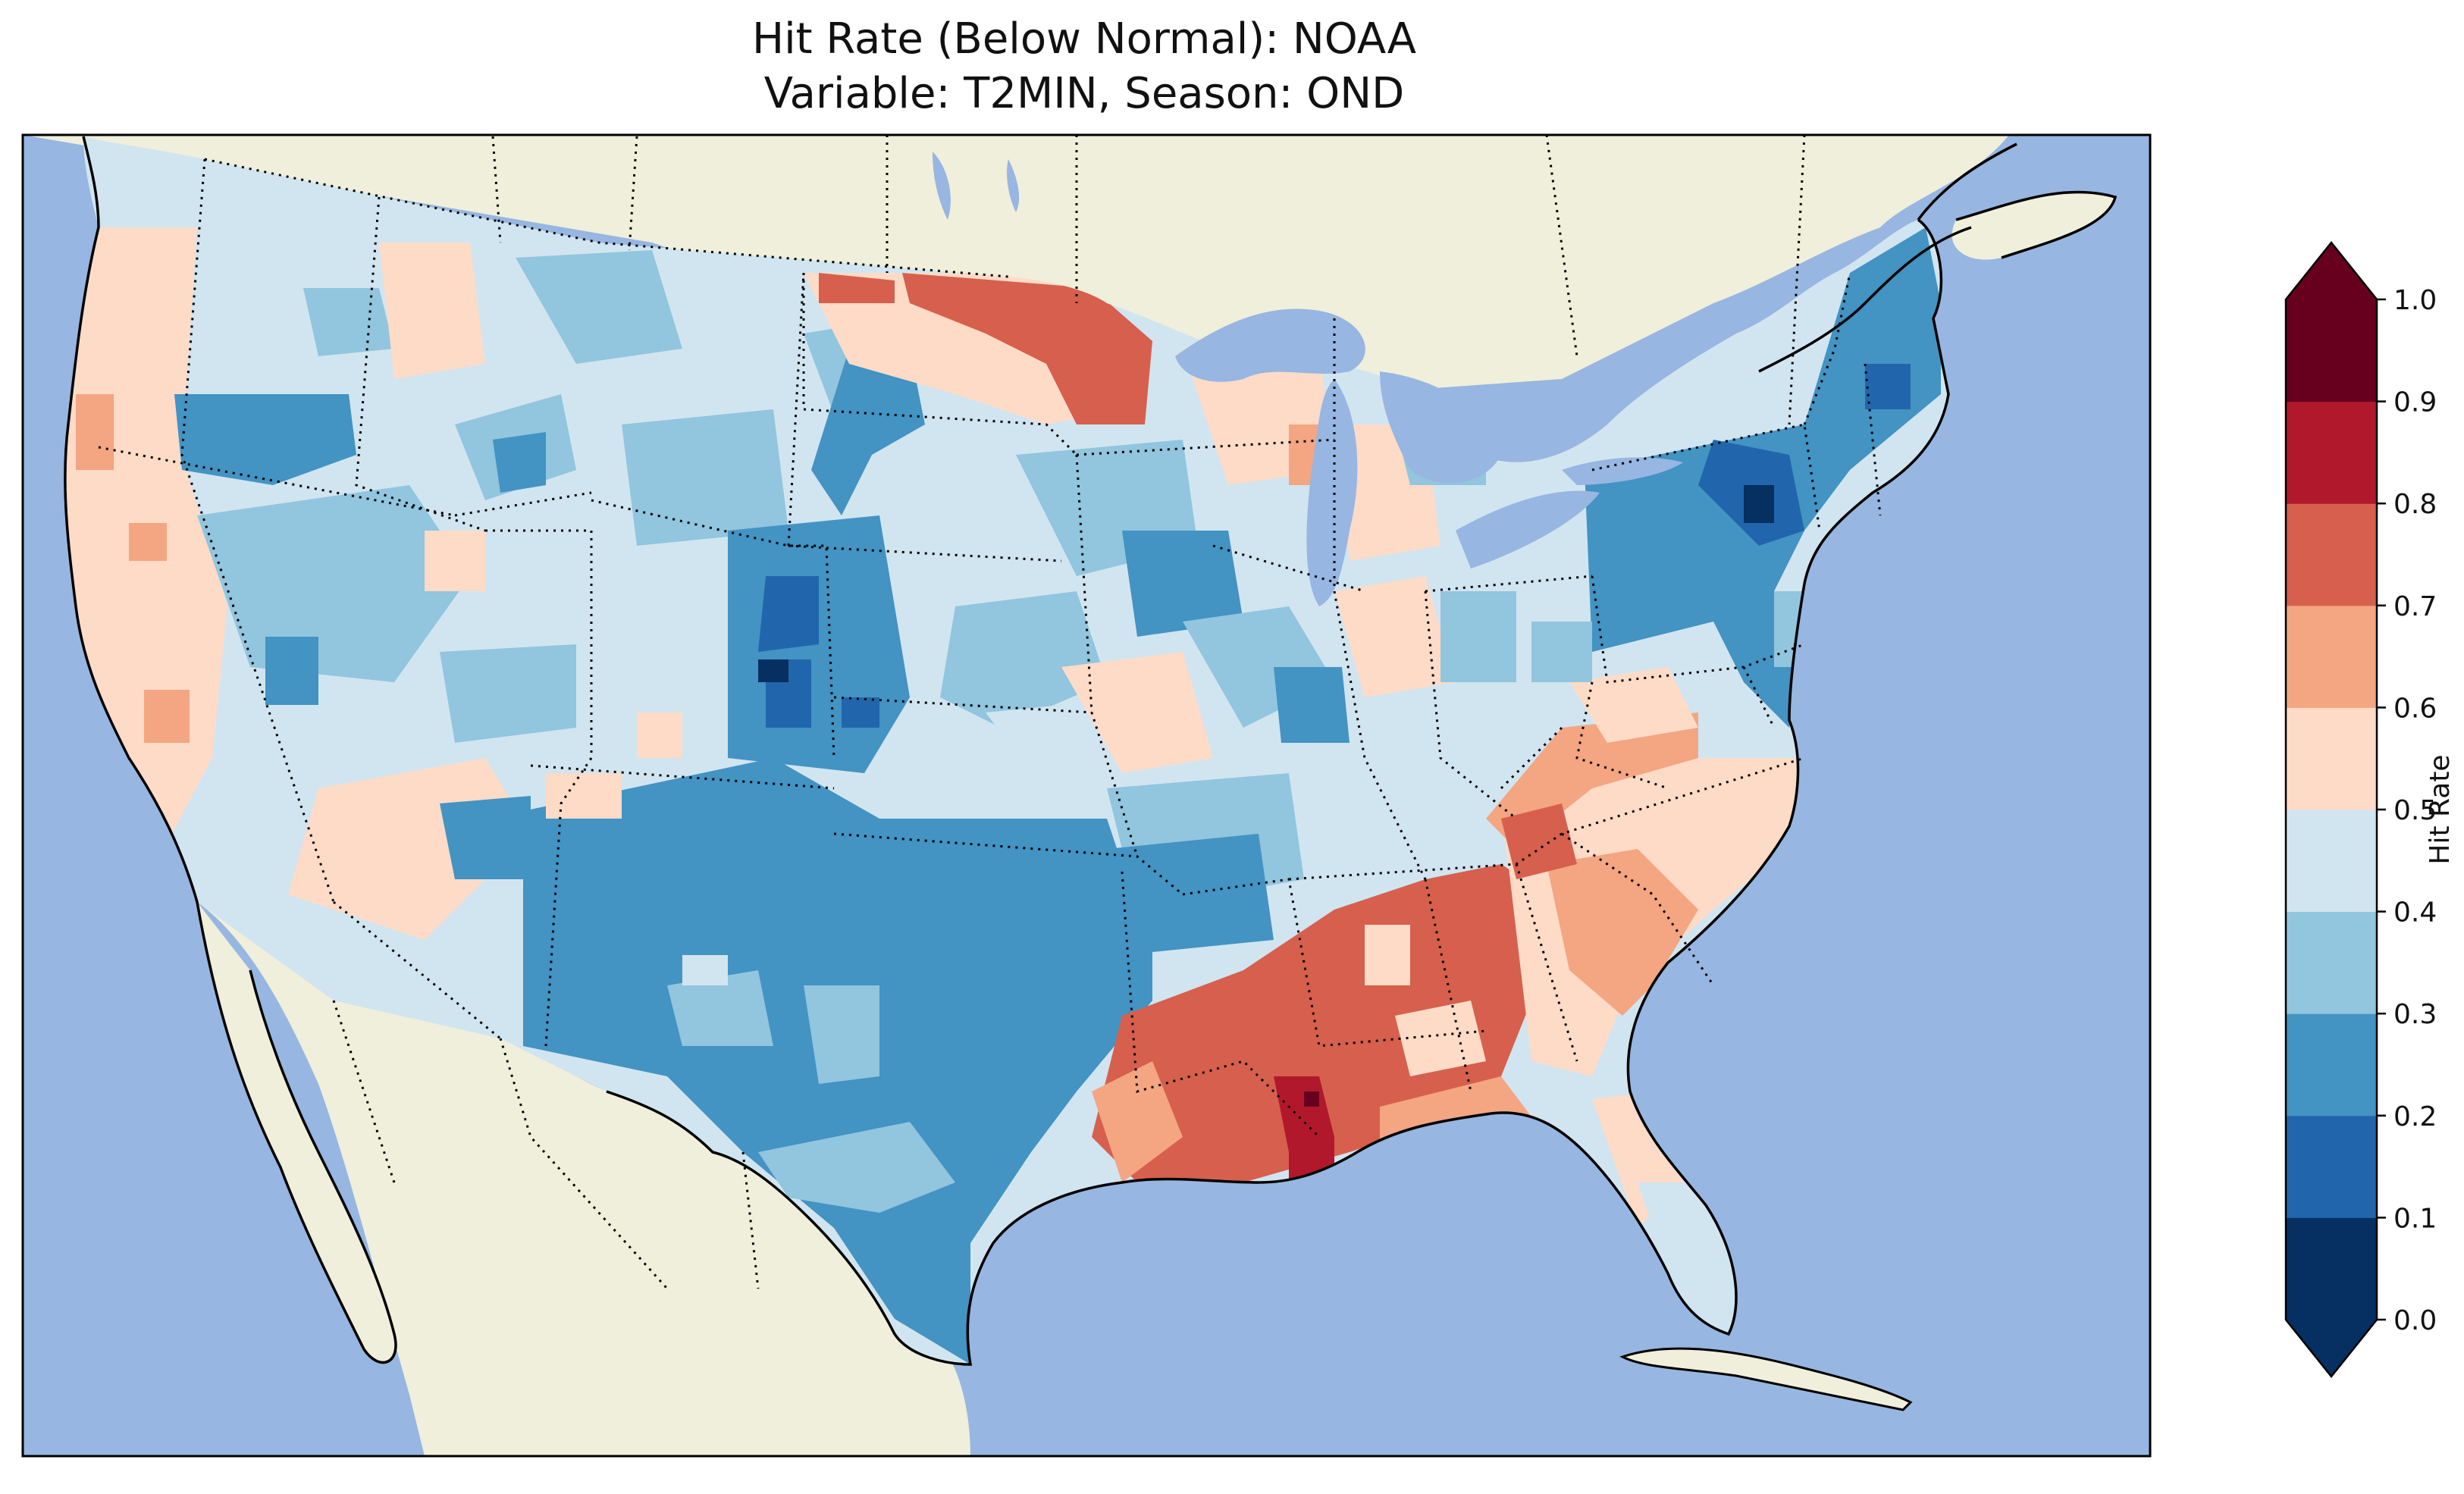 The image size is (2464, 1494). What do you see at coordinates (297, 1132) in the screenshot?
I see `baja-land` at bounding box center [297, 1132].